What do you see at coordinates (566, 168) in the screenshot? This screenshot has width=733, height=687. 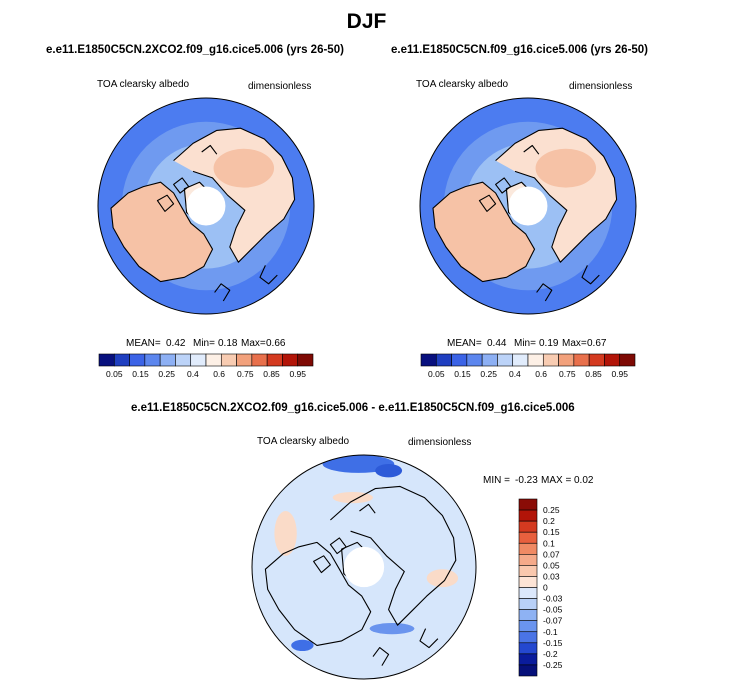 I see `panel2-siberia-high` at bounding box center [566, 168].